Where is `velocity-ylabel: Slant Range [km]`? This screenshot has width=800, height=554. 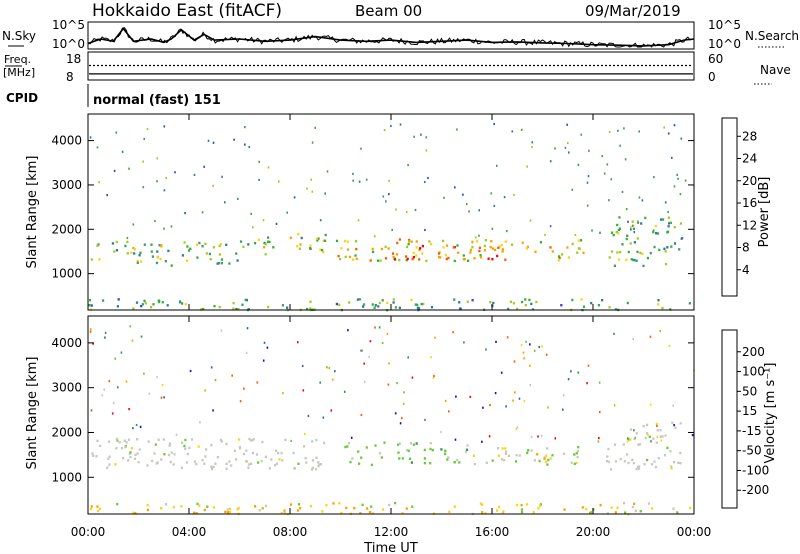
velocity-ylabel: Slant Range [km] is located at coordinates (32, 413).